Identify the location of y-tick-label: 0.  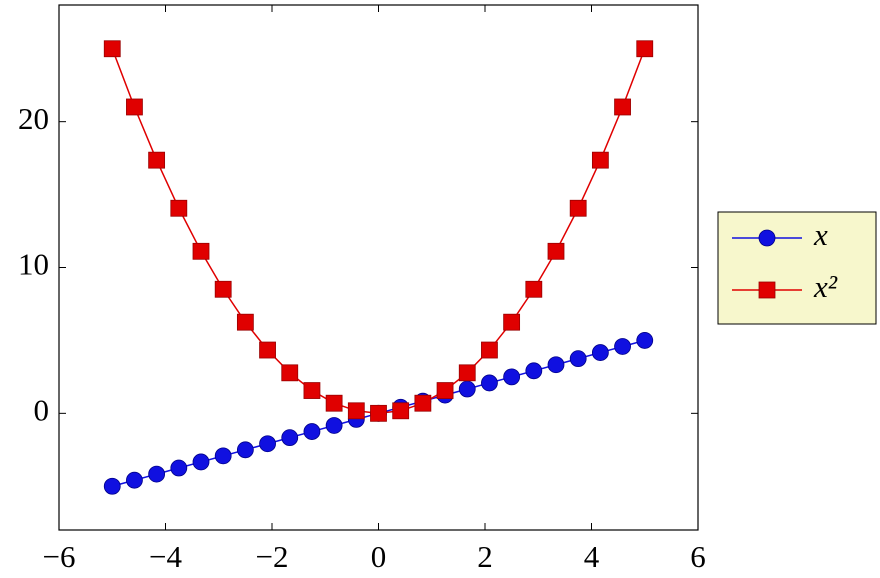
(42, 409).